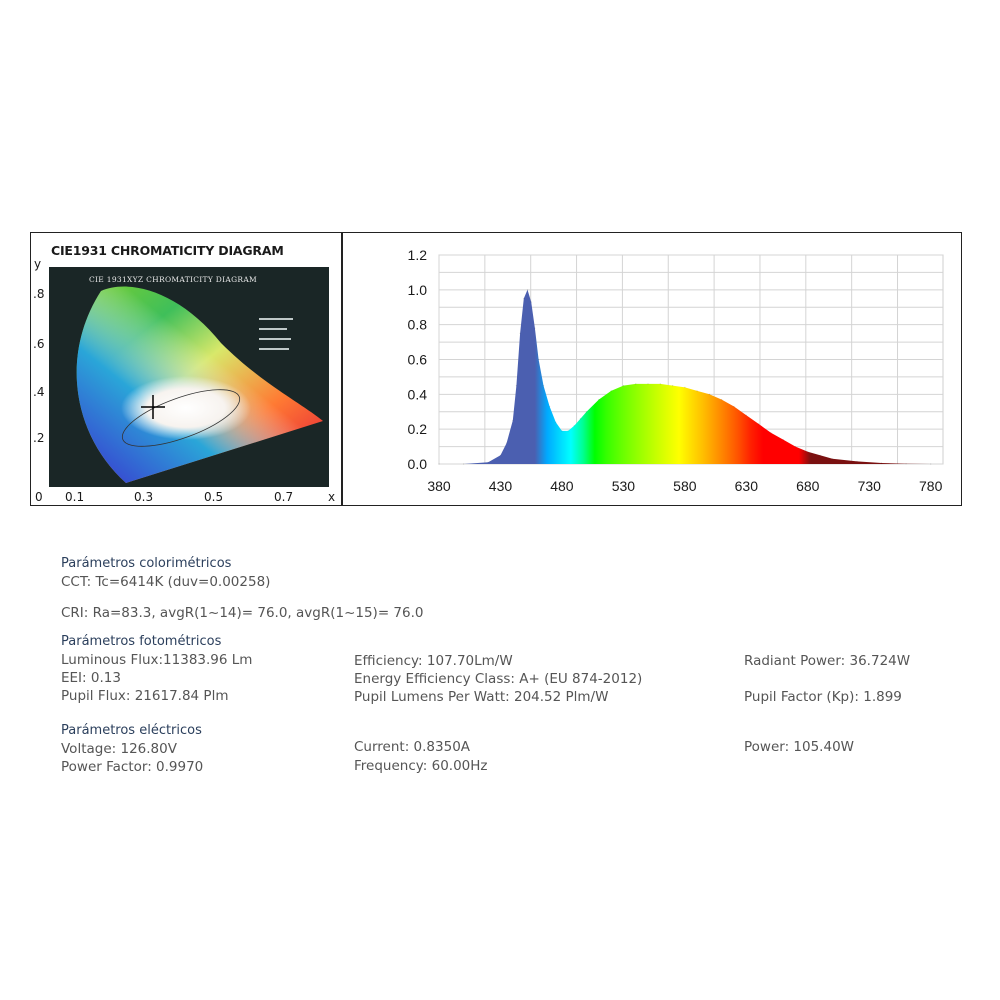  What do you see at coordinates (421, 766) in the screenshot?
I see `frequency: Frequency: 60.00Hz` at bounding box center [421, 766].